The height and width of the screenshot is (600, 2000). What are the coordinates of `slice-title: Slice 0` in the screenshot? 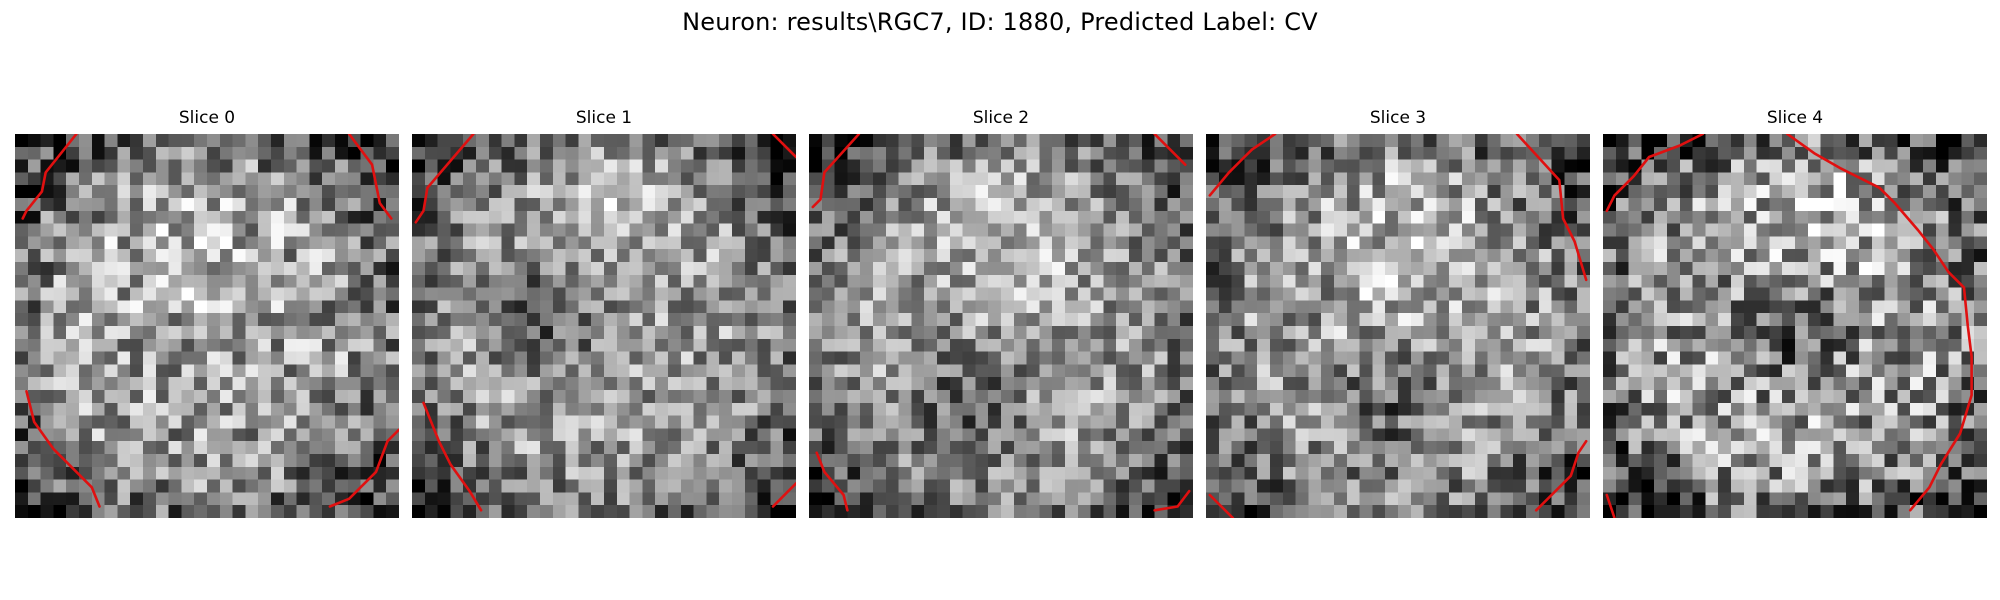 It's located at (207, 118).